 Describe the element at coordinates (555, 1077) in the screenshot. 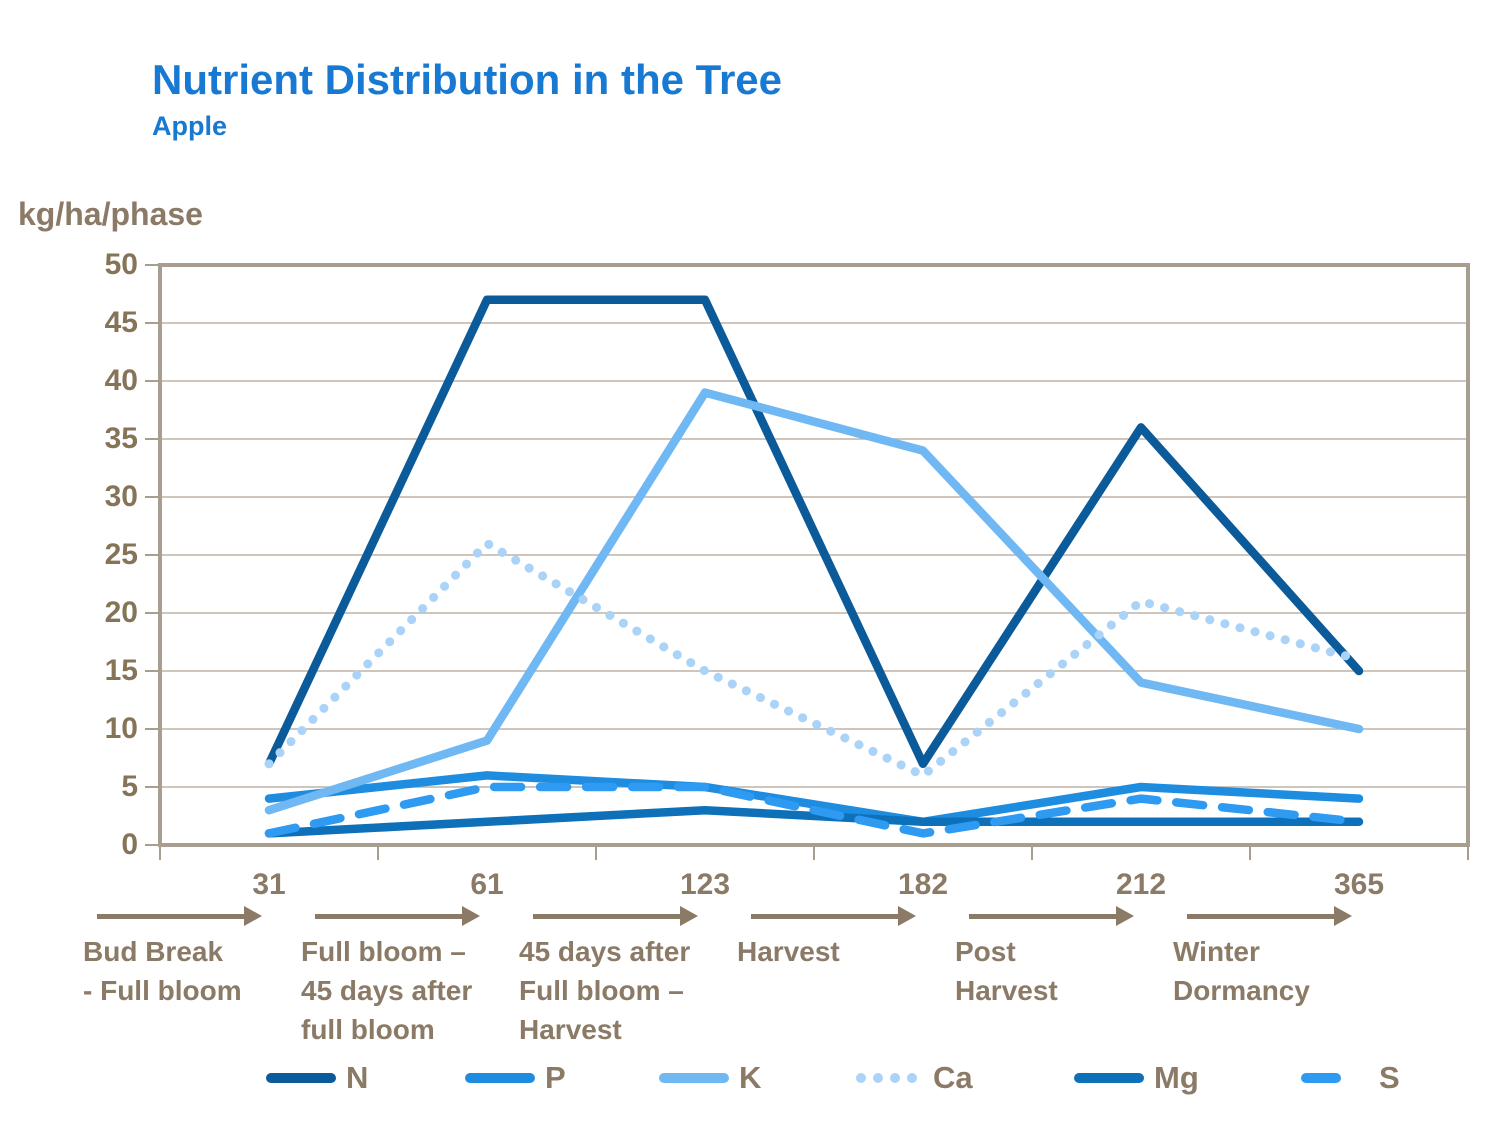

I see `legend-label: P` at that location.